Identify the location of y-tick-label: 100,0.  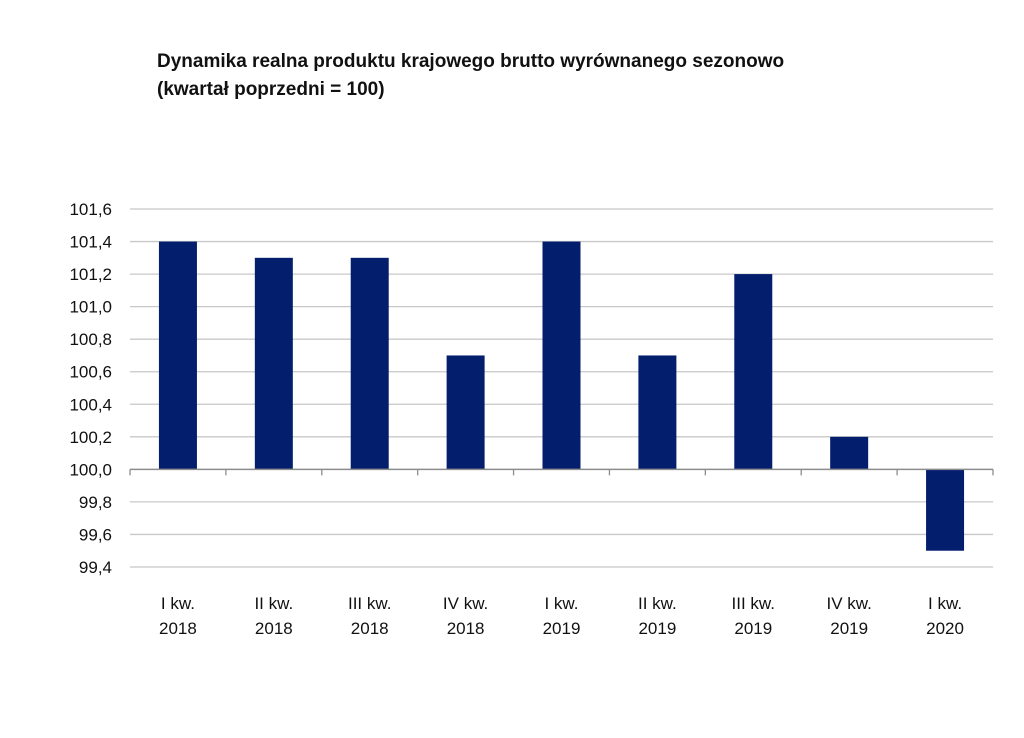
(90, 469).